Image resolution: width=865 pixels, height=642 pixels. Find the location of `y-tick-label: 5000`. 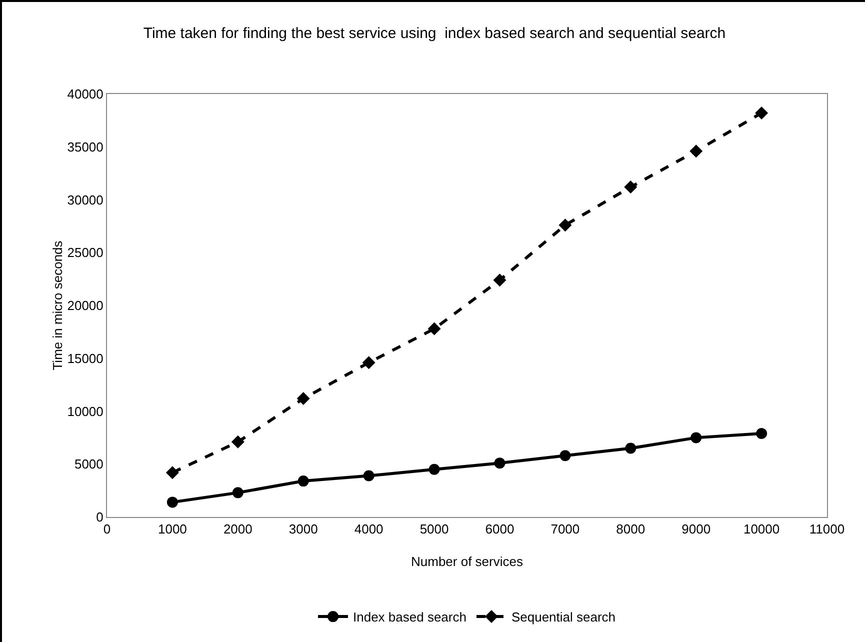

y-tick-label: 5000 is located at coordinates (89, 464).